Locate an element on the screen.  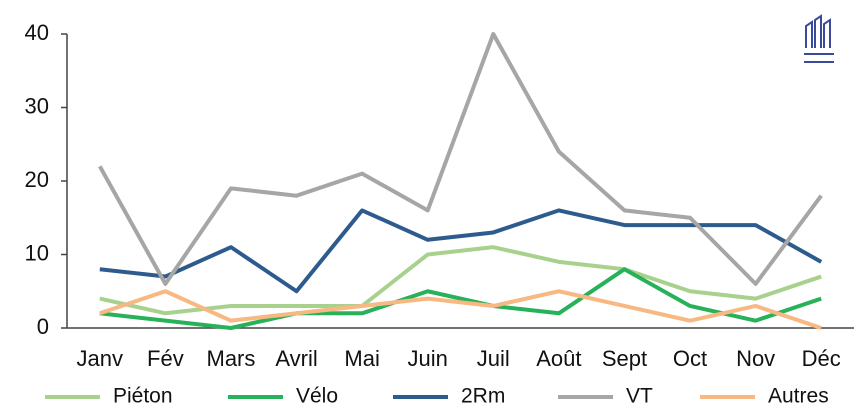
y-tick-label: 40 is located at coordinates (37, 32).